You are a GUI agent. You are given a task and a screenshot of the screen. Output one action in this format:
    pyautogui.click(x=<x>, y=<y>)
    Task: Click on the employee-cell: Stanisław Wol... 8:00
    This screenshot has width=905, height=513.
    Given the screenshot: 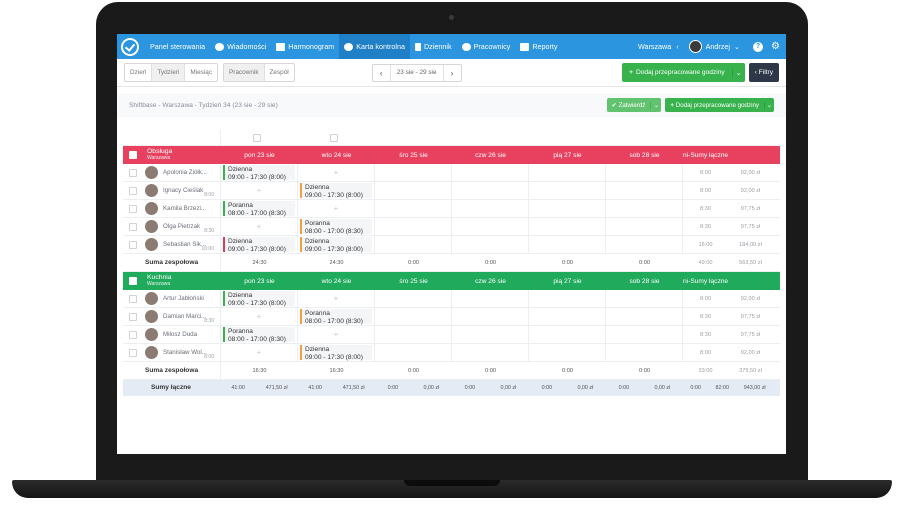 What is the action you would take?
    pyautogui.click(x=172, y=352)
    